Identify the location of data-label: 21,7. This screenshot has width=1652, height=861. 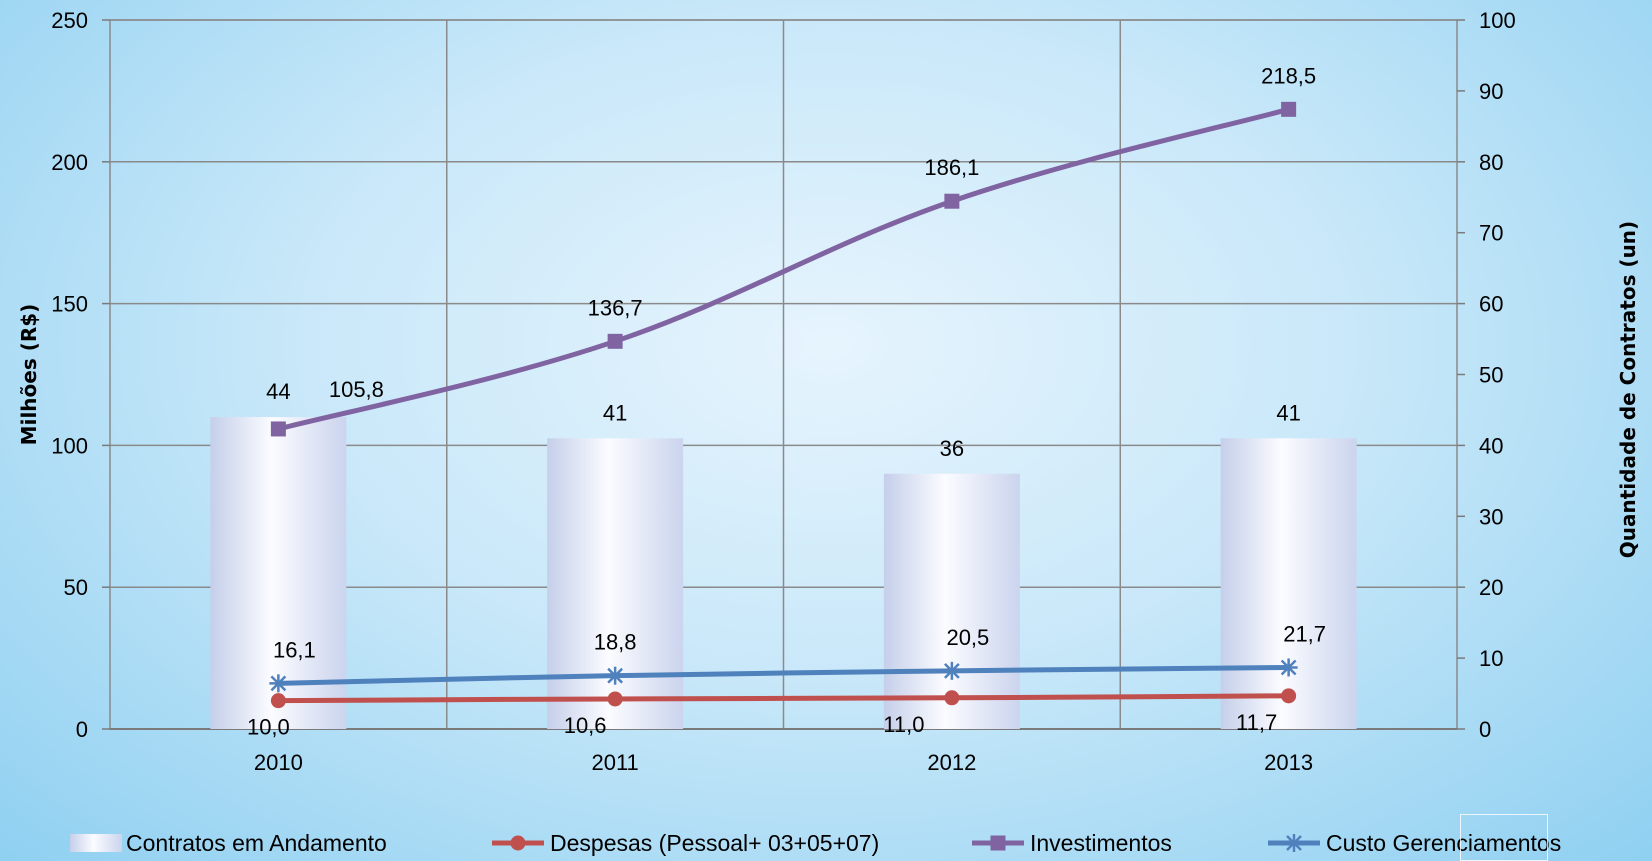
(1304, 633).